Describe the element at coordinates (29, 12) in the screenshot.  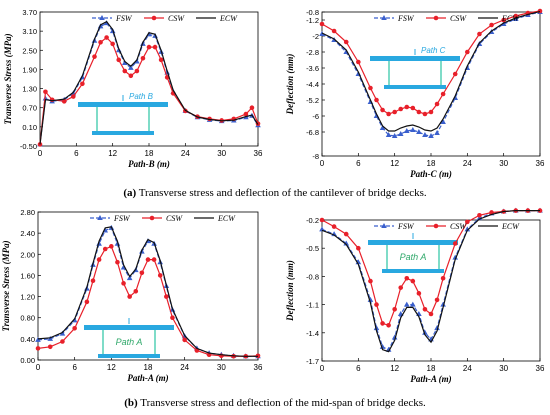
I see `y-tick-label: 3.70` at that location.